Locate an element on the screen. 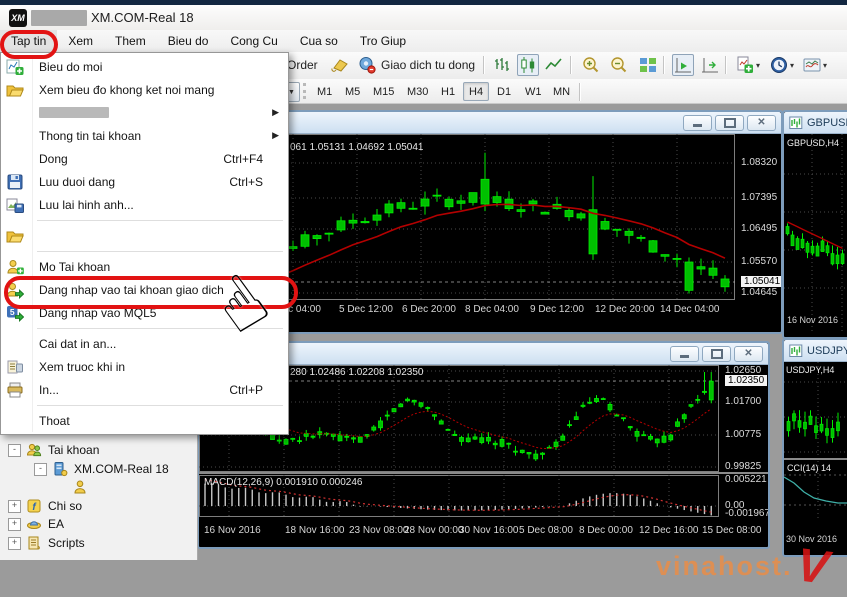 The width and height of the screenshot is (847, 597). scripts-icon is located at coordinates (34, 543).